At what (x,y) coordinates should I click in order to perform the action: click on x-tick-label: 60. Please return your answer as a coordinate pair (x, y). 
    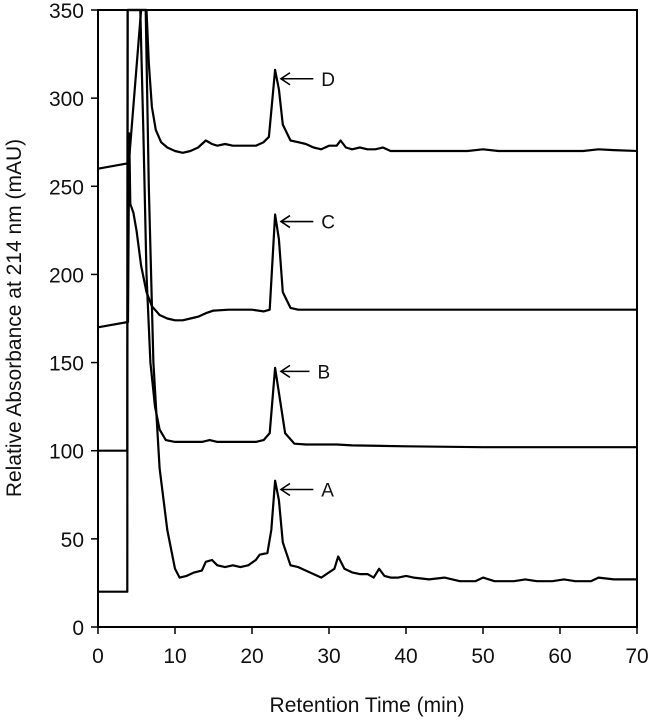
    Looking at the image, I should click on (559, 656).